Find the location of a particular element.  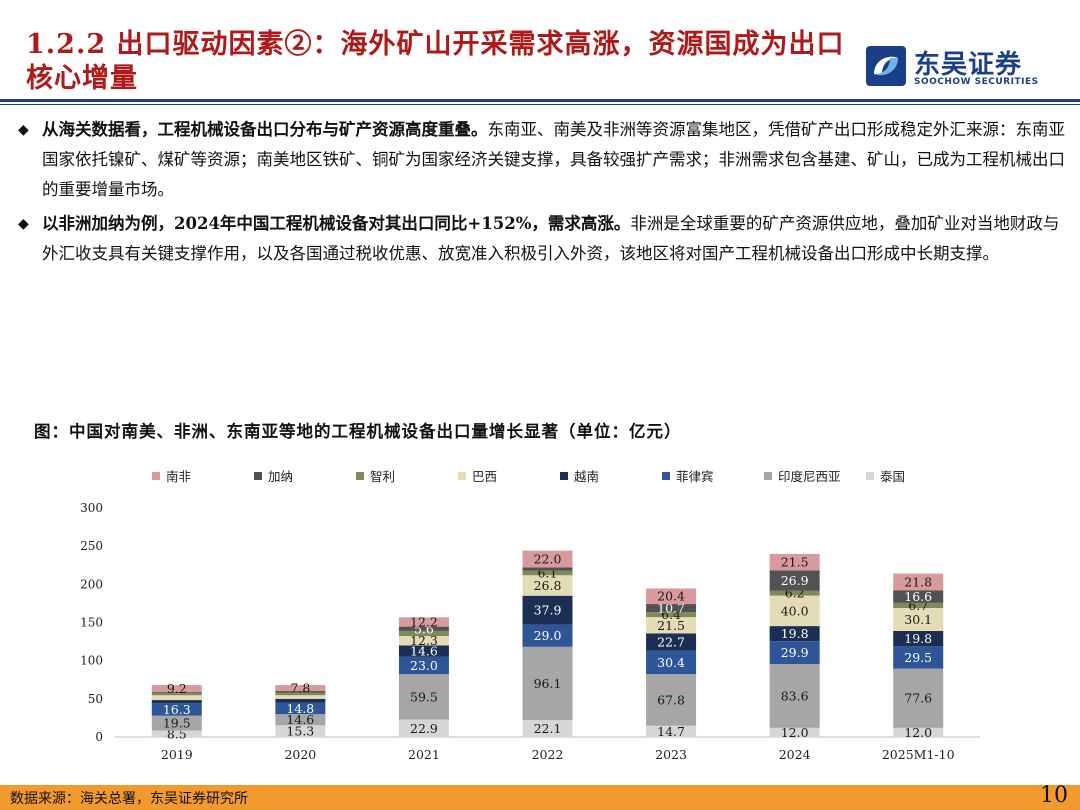

bullet-bold-text: 从海关数据看，工程机械设备出口分布与矿产资源高度重叠。 is located at coordinates (265, 129).